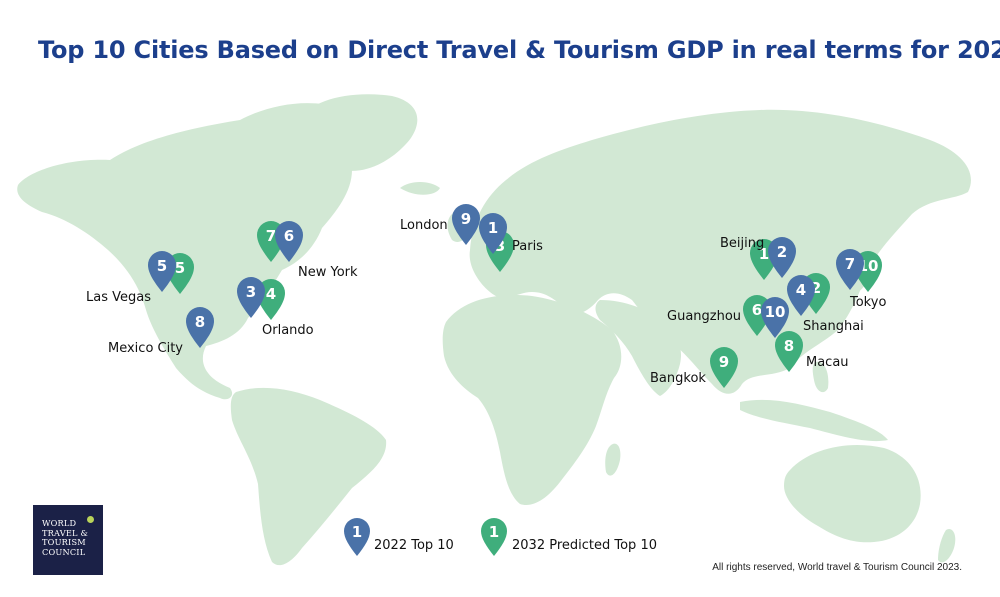  I want to click on pin-2022-tokyo-shape, so click(850, 269).